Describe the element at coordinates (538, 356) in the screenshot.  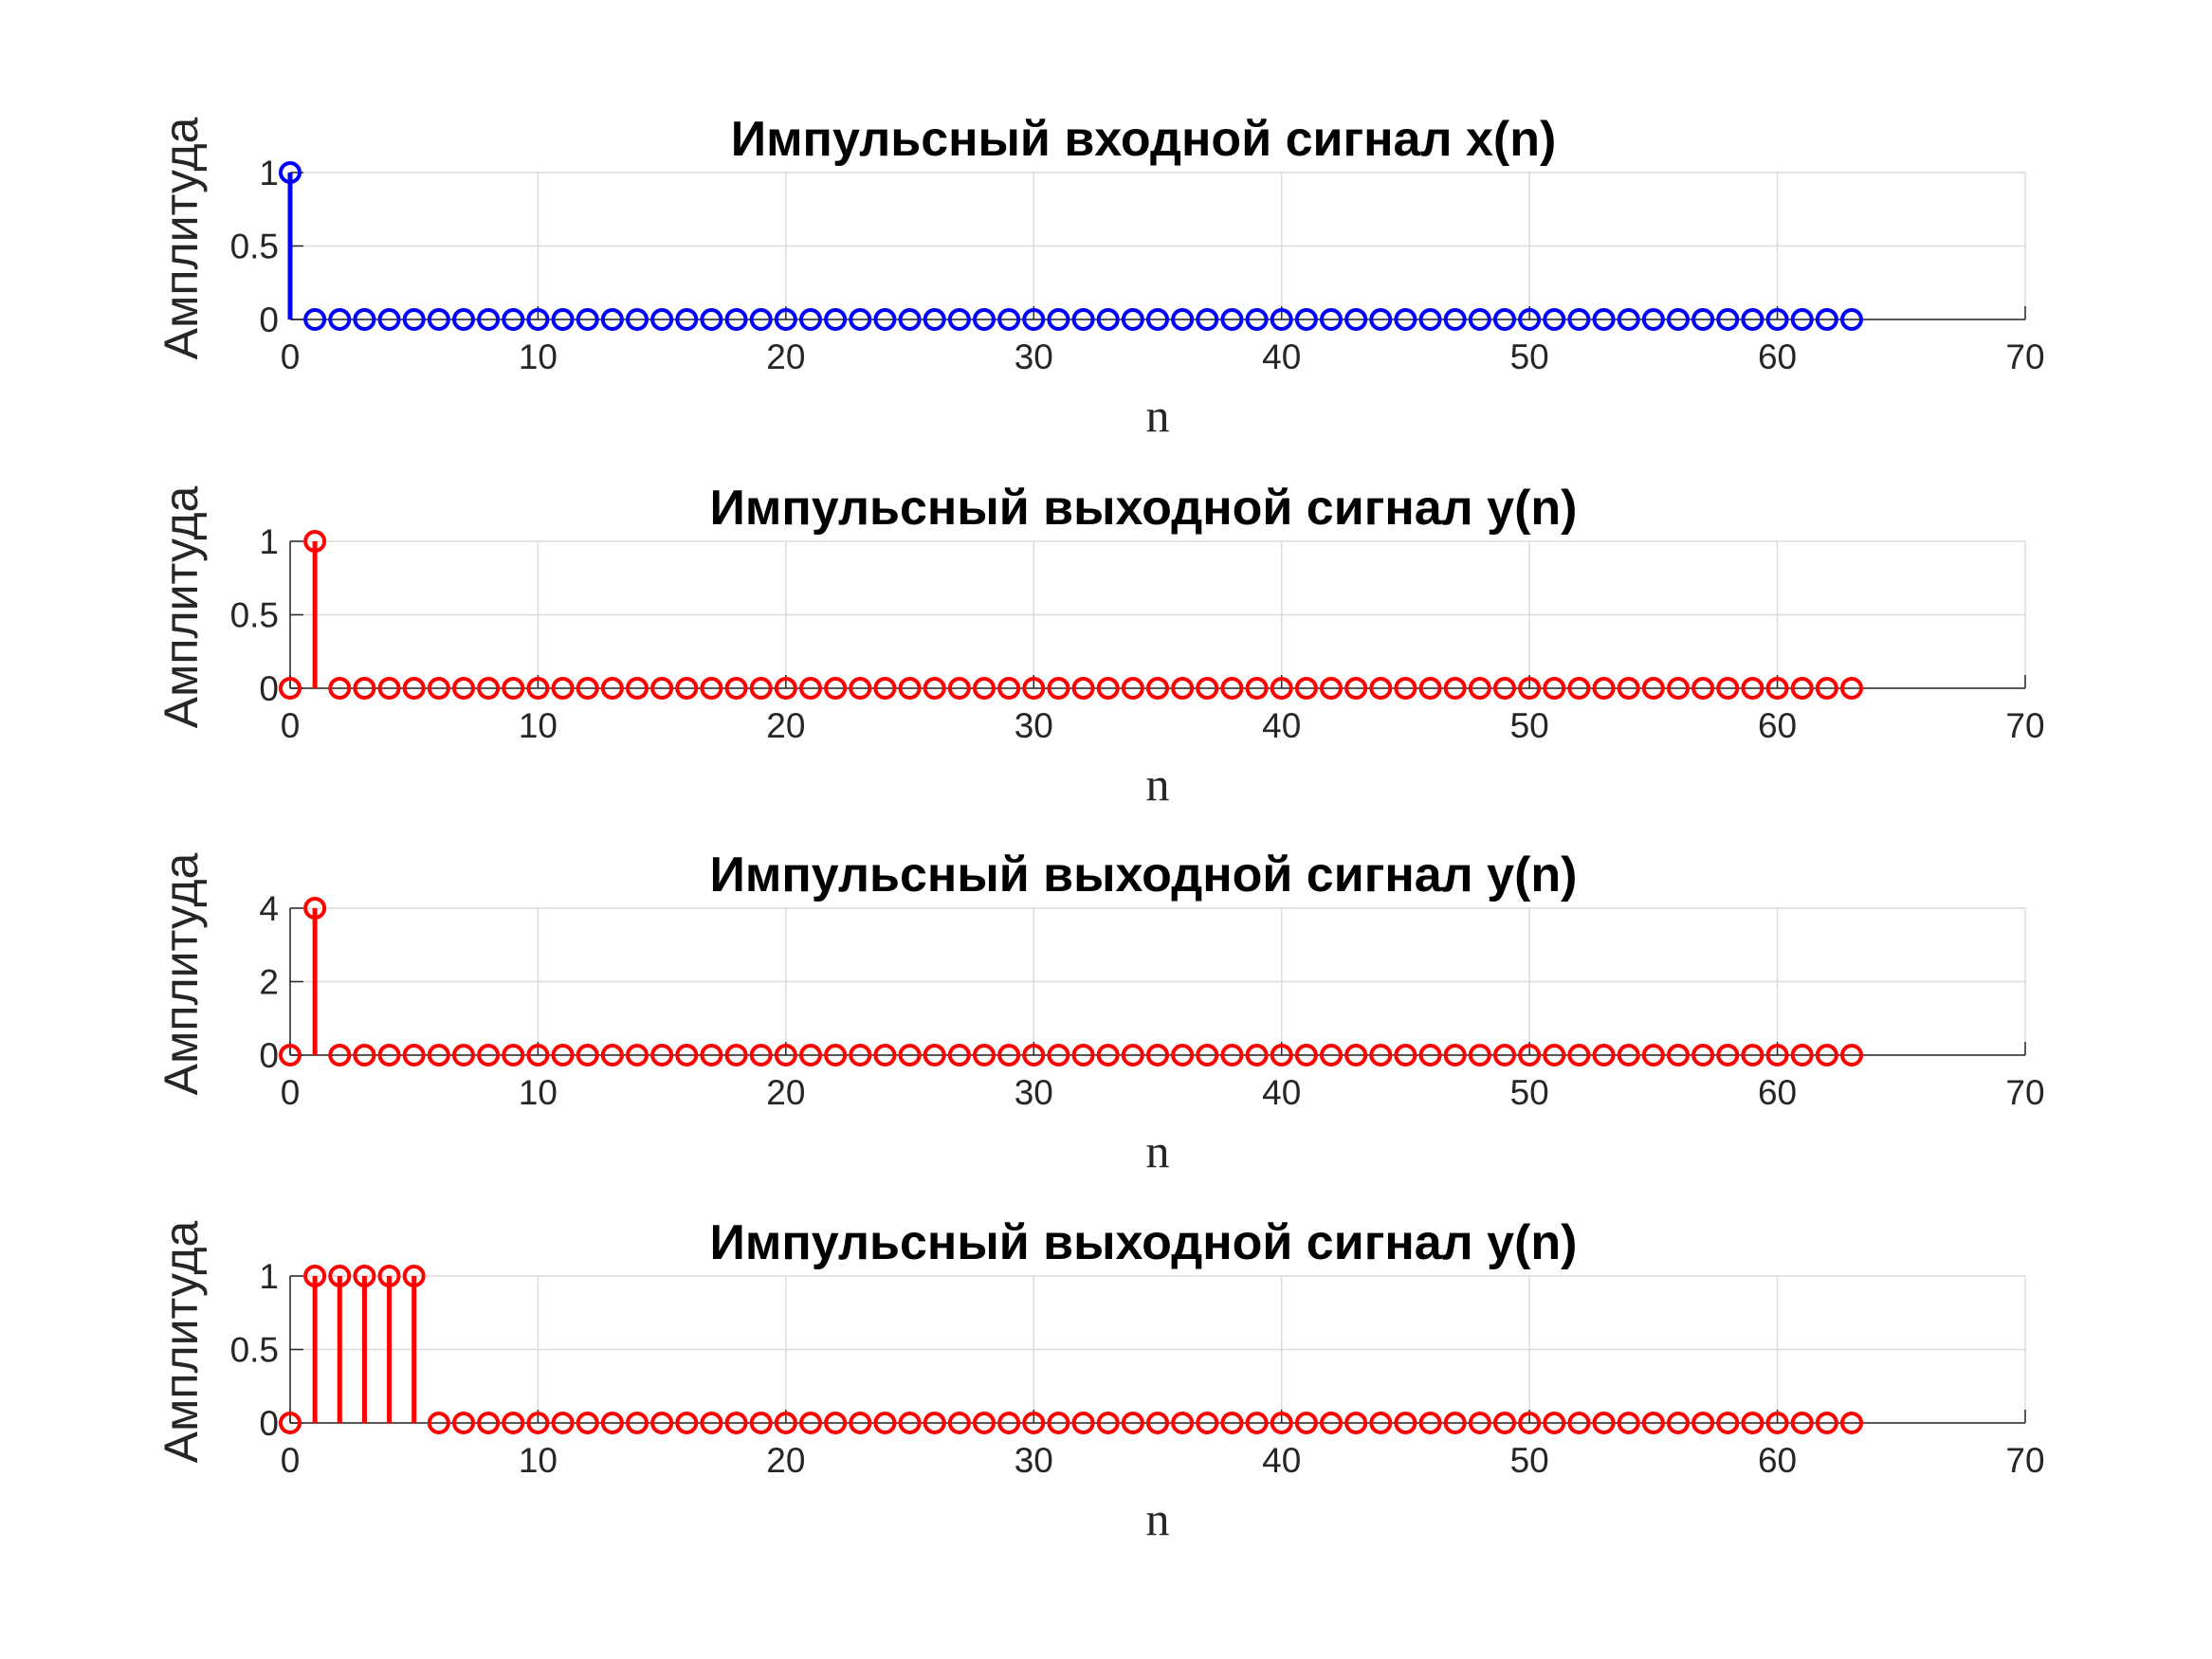
I see `x-tick-label: 10` at that location.